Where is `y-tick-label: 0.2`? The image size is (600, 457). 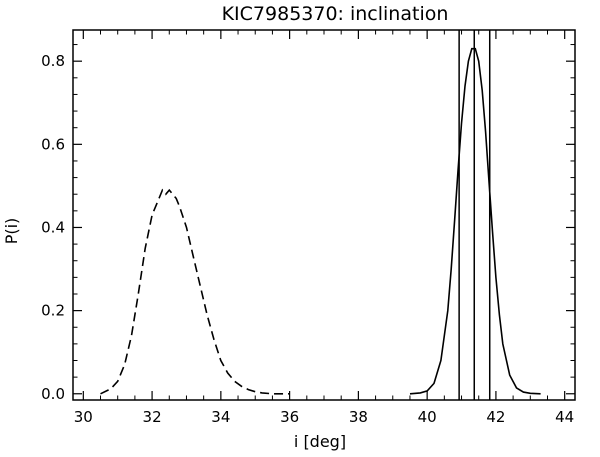 y-tick-label: 0.2 is located at coordinates (53, 311).